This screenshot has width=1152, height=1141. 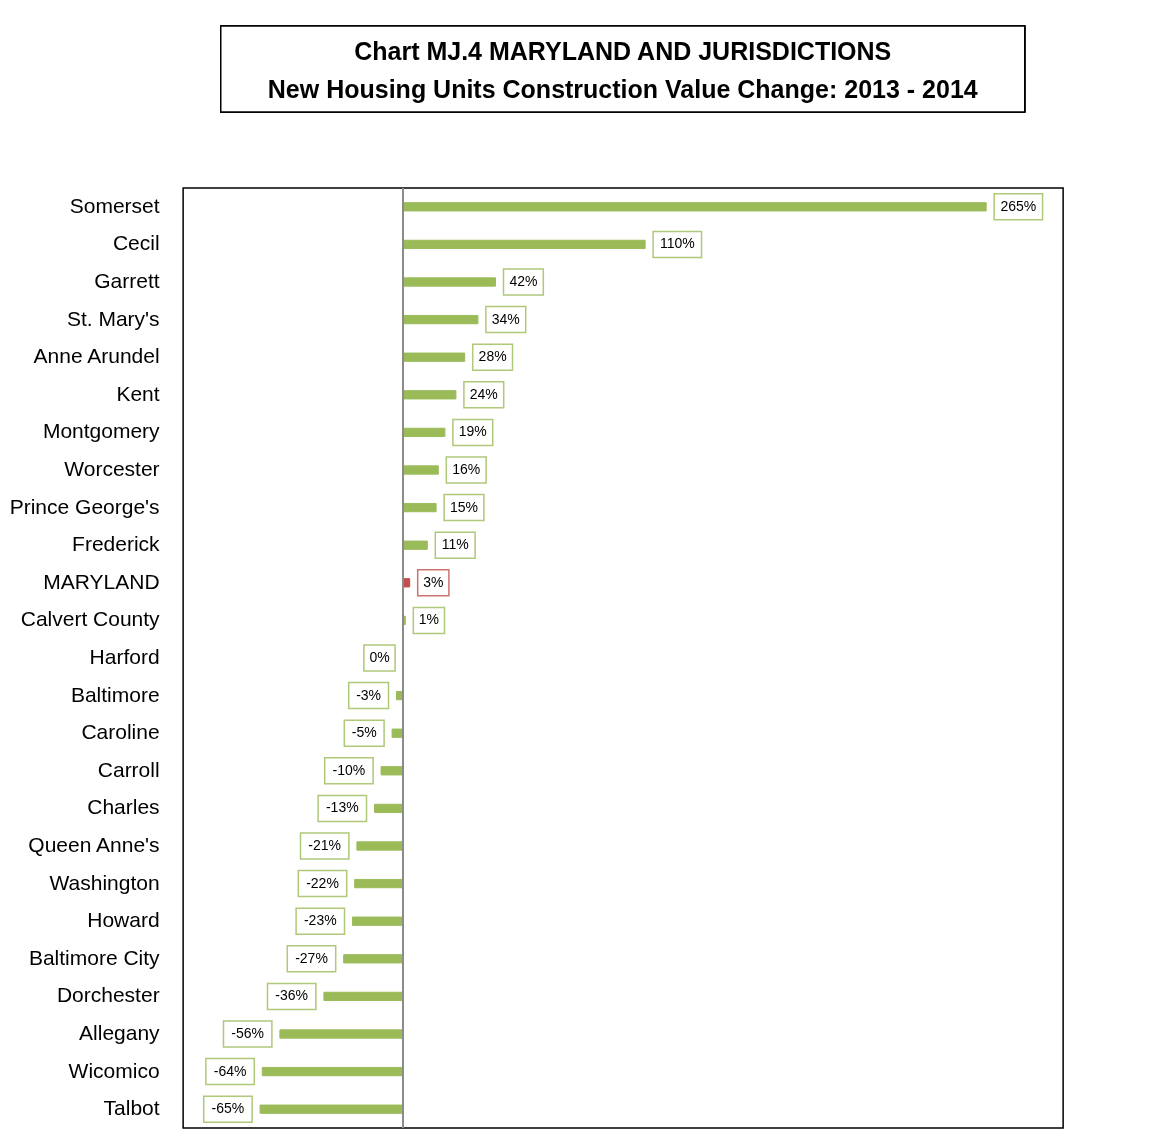 What do you see at coordinates (248, 1033) in the screenshot?
I see `data-label: -56%` at bounding box center [248, 1033].